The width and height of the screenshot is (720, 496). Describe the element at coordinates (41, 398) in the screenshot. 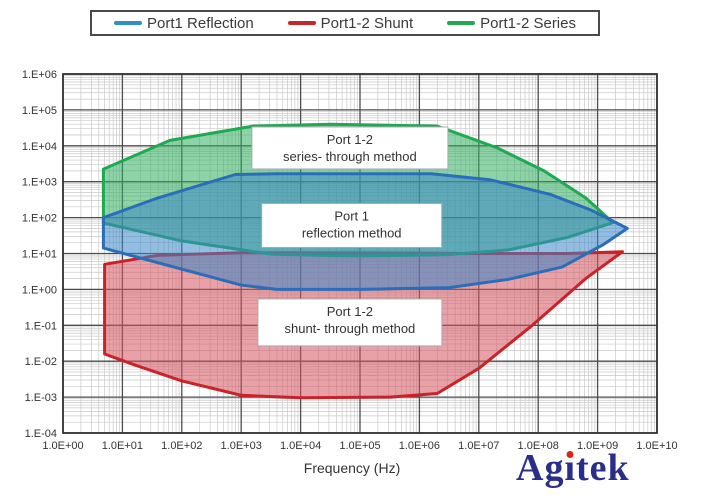

I see `y-tick-label: 1.E-03` at that location.